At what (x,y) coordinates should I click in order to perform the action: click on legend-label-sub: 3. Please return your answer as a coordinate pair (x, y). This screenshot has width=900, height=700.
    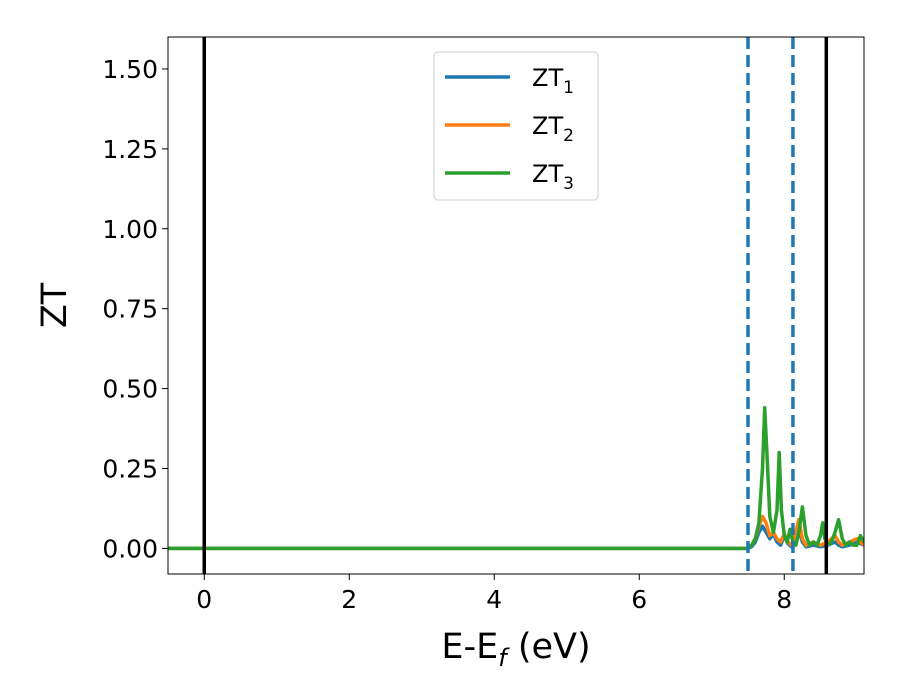
    Looking at the image, I should click on (568, 184).